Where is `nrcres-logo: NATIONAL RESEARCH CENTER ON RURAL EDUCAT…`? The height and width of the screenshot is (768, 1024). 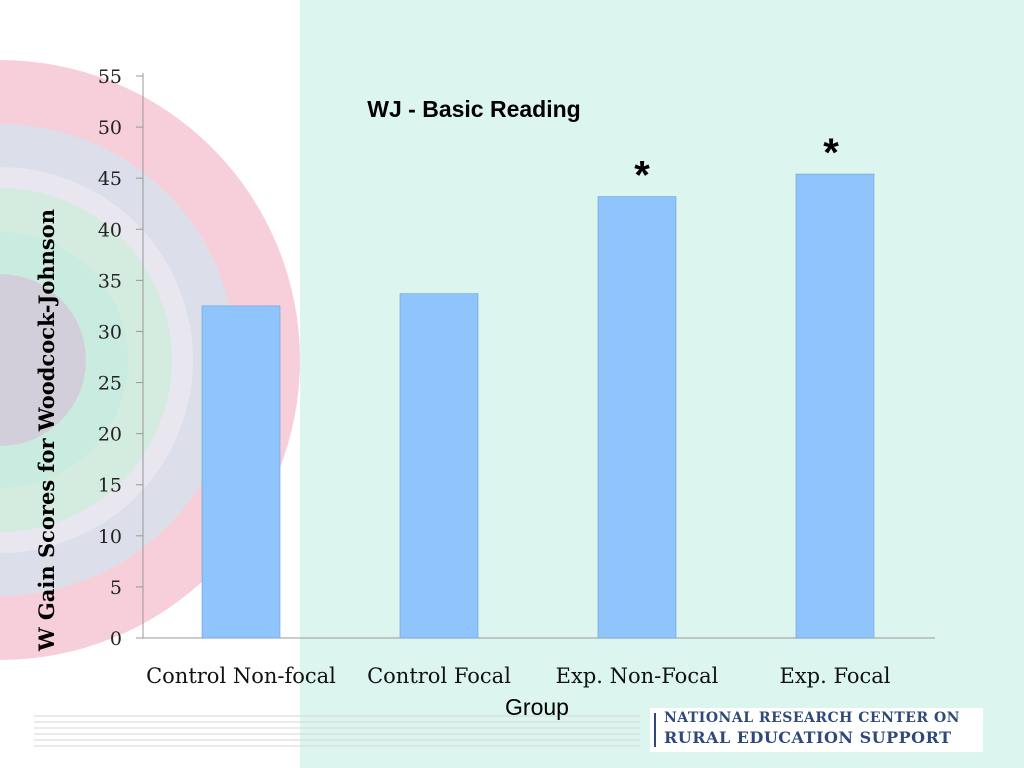 nrcres-logo: NATIONAL RESEARCH CENTER ON RURAL EDUCAT… is located at coordinates (816, 730).